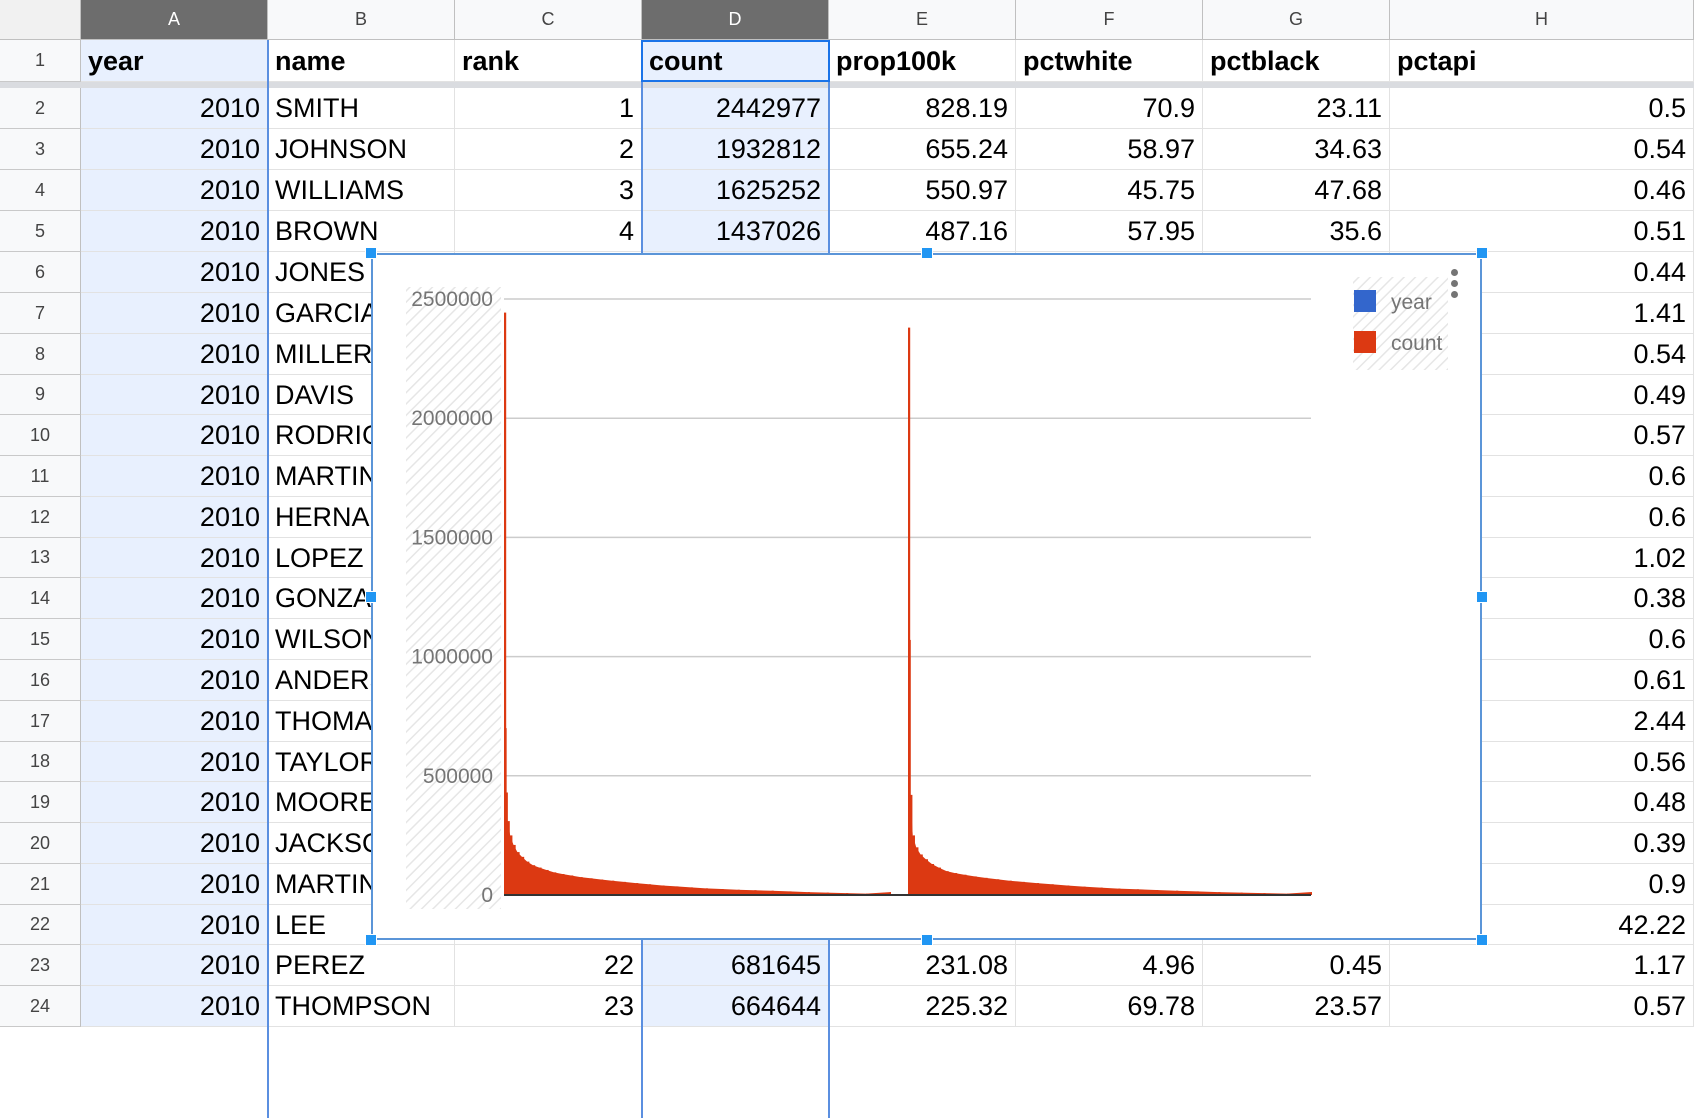 The width and height of the screenshot is (1694, 1118). I want to click on resize-handle-n, so click(926, 253).